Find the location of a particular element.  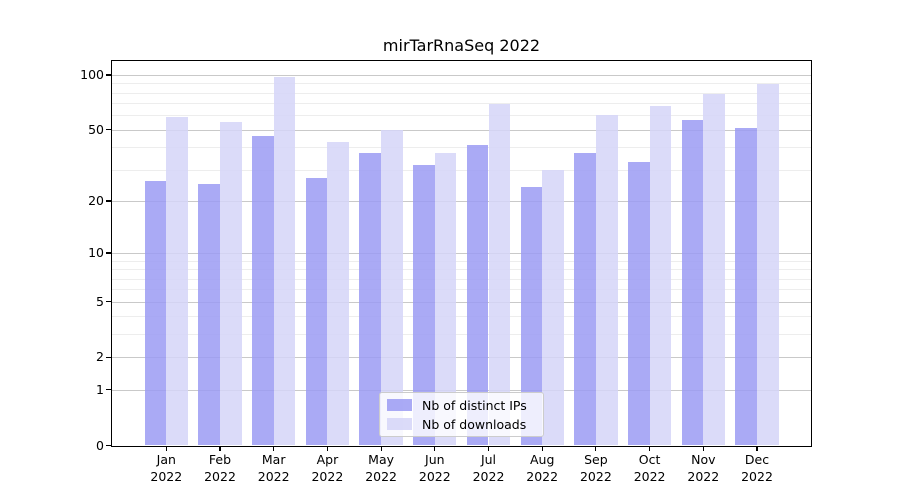

x-tick-label-dec: Dec 2022 is located at coordinates (757, 468).